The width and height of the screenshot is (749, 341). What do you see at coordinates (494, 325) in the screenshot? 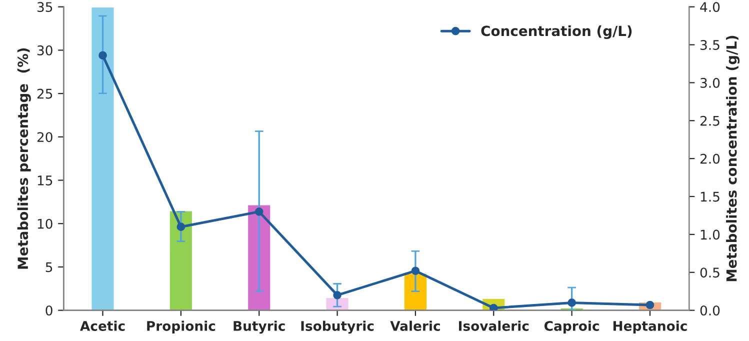
I see `x-tick-label: Isovaleric` at bounding box center [494, 325].